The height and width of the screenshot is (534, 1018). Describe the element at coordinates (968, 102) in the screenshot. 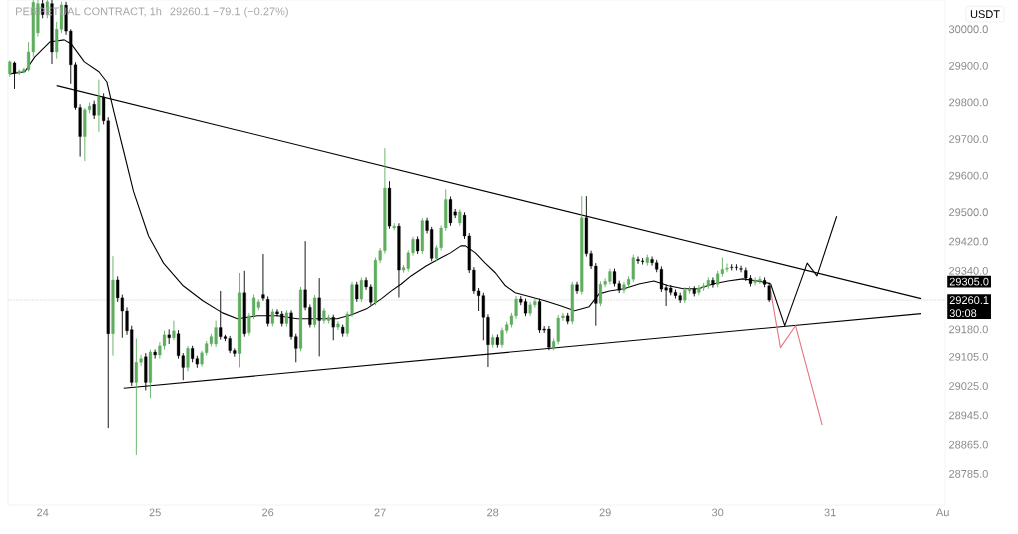

I see `y-tick-label: 29800.0` at that location.